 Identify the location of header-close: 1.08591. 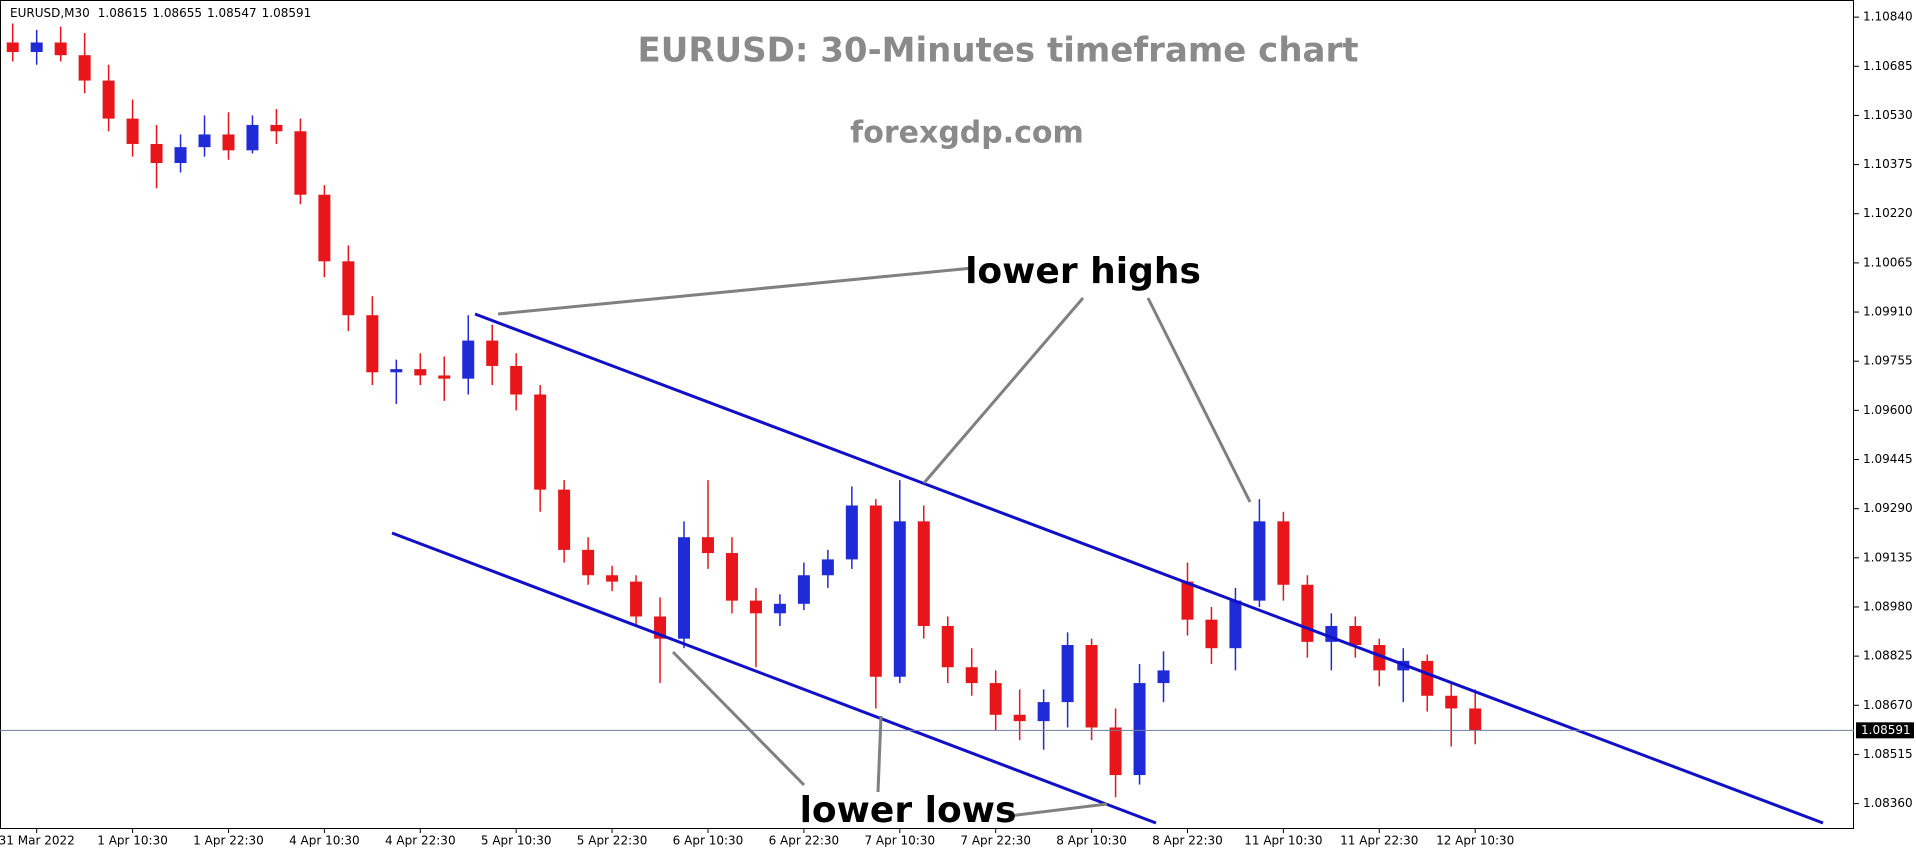
(287, 13).